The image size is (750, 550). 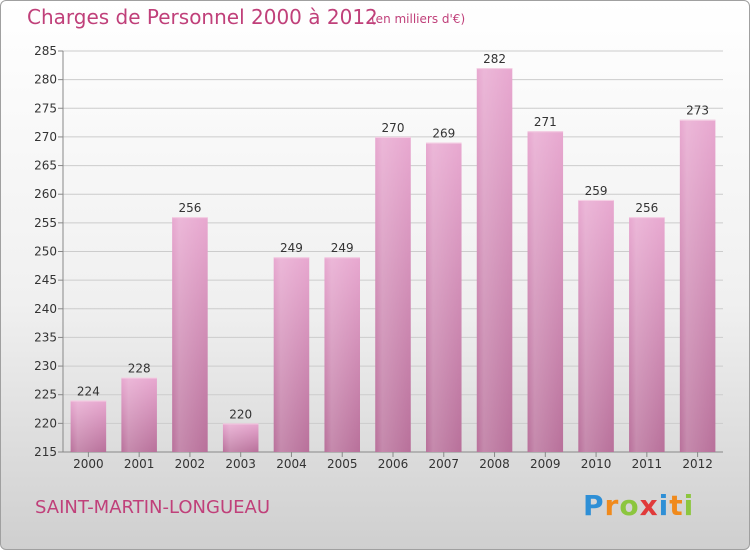 I want to click on y-tick-label: 225, so click(x=45, y=395).